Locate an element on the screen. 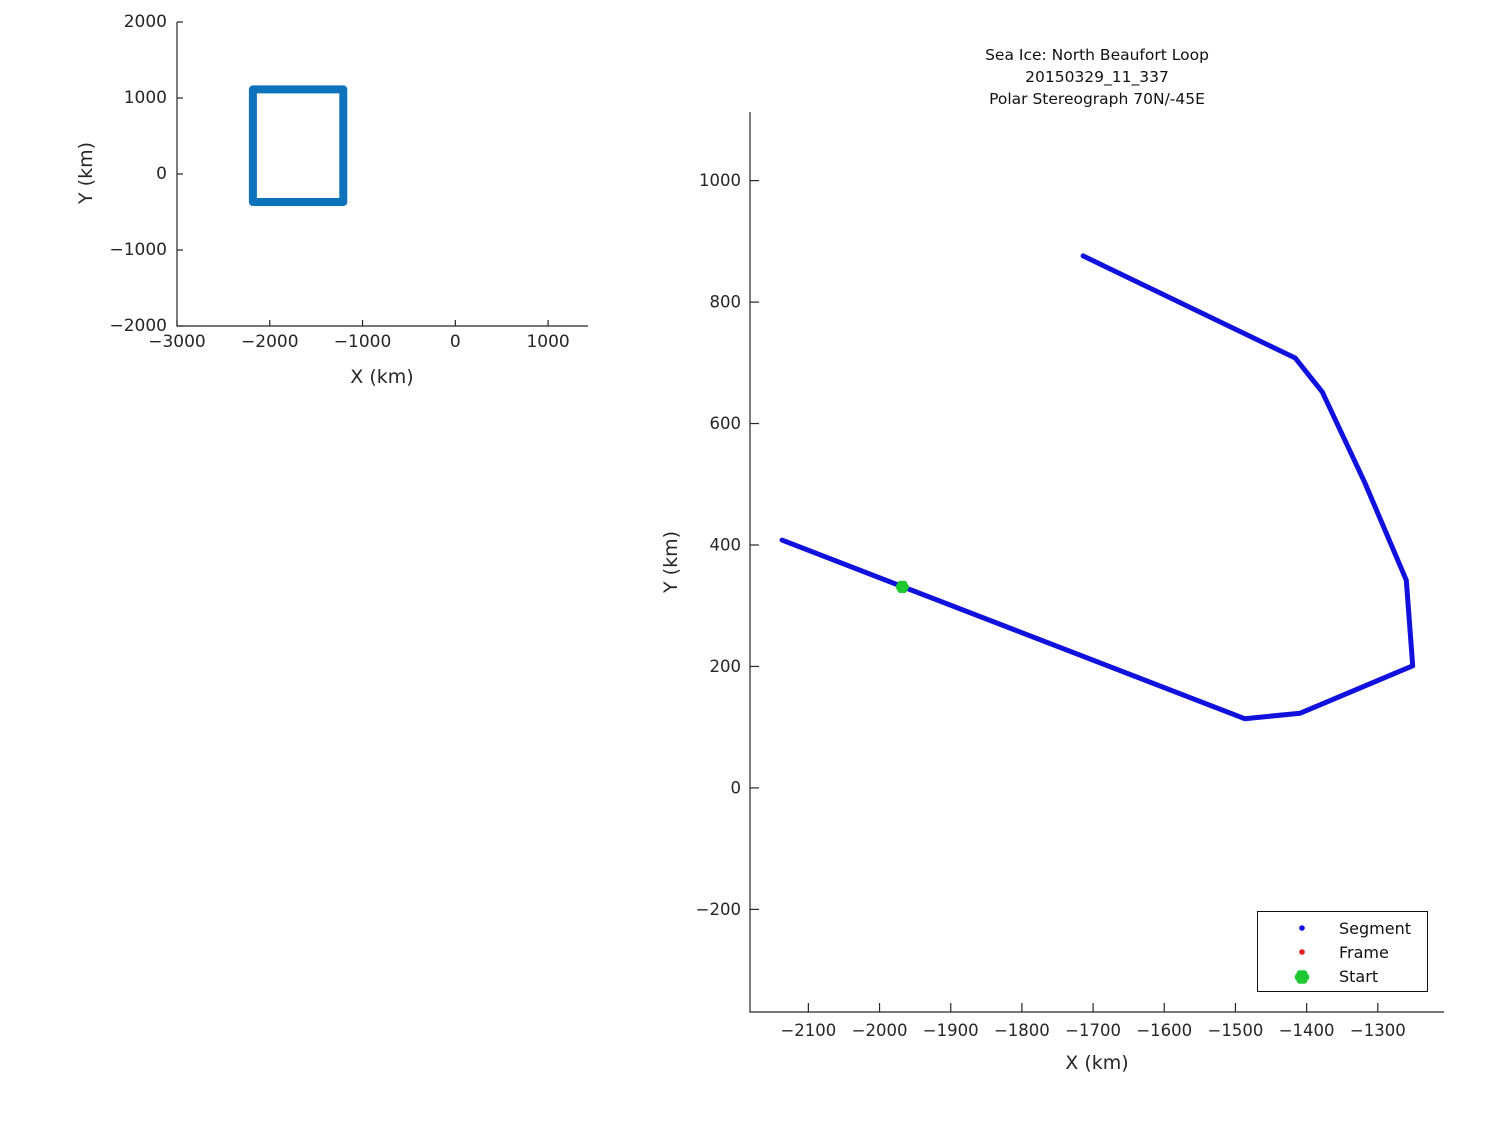 Image resolution: width=1500 pixels, height=1125 pixels. legend-label-segment: Segment is located at coordinates (1375, 928).